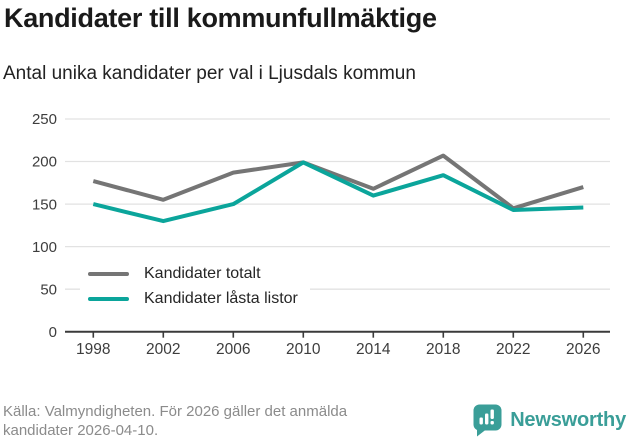 This screenshot has width=631, height=440. Describe the element at coordinates (44, 119) in the screenshot. I see `y-tick-label-250: 250` at that location.